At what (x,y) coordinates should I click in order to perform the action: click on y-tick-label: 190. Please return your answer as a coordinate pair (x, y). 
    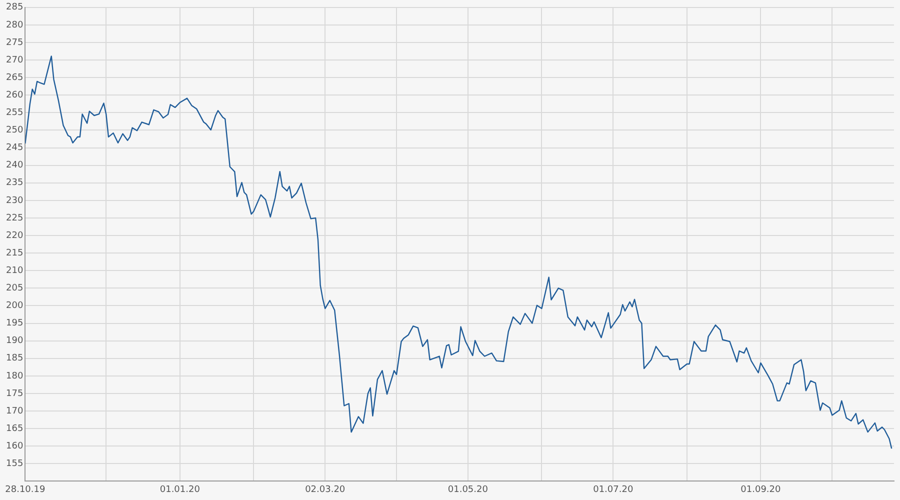
    Looking at the image, I should click on (15, 341).